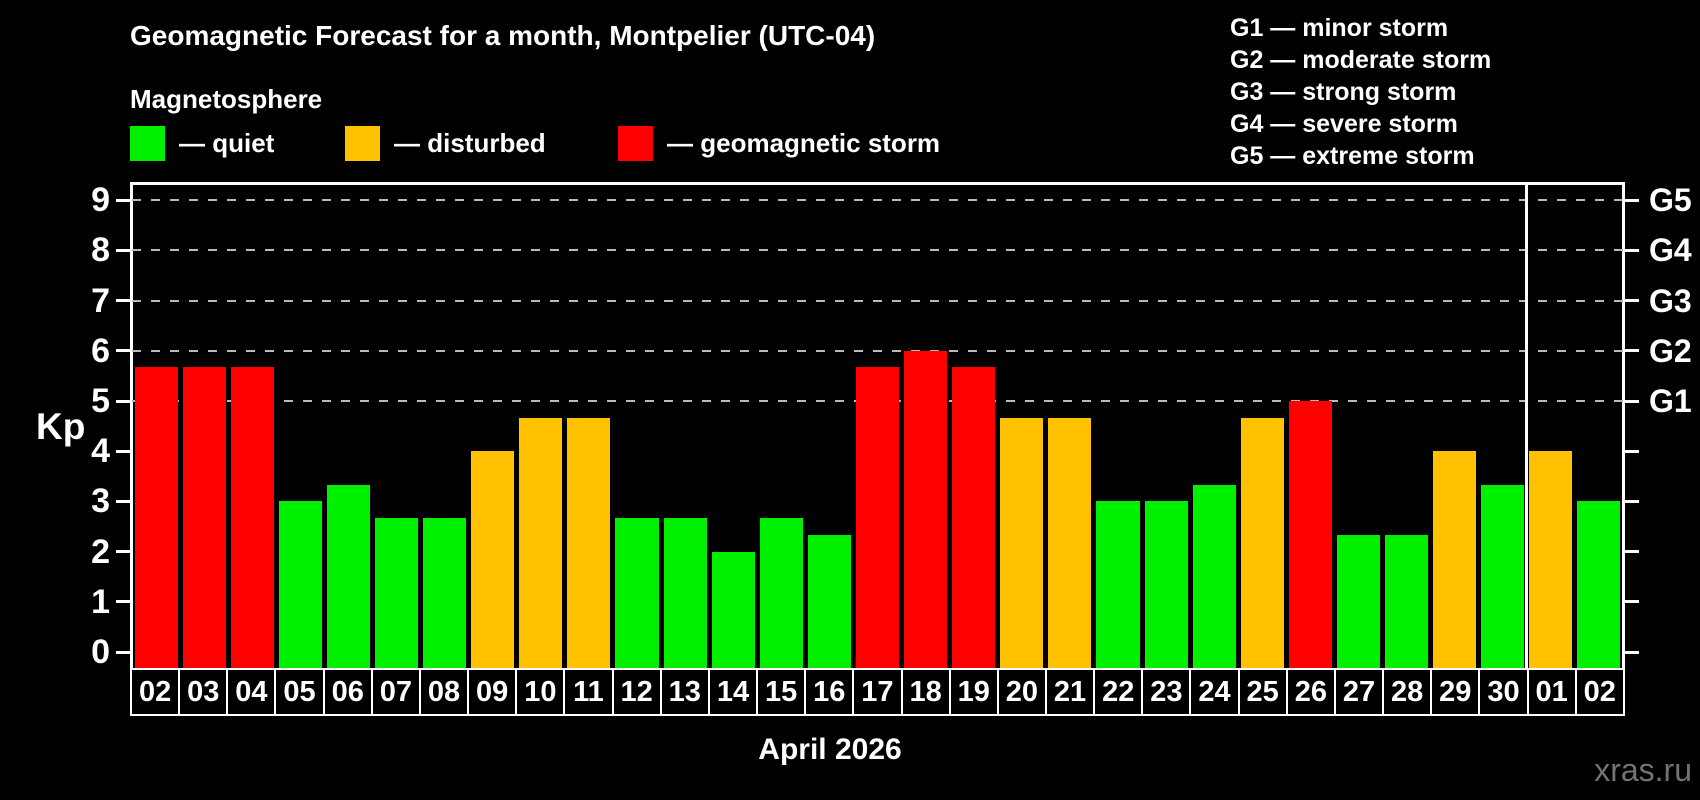 The height and width of the screenshot is (800, 1700). Describe the element at coordinates (877, 183) in the screenshot. I see `plot-frame-top` at that location.